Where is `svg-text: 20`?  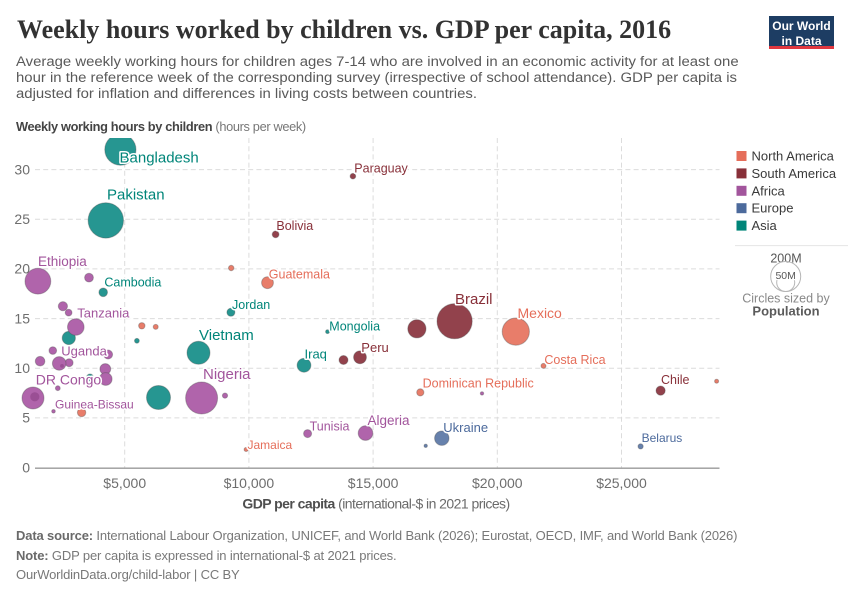 svg-text: 20 is located at coordinates (22, 269).